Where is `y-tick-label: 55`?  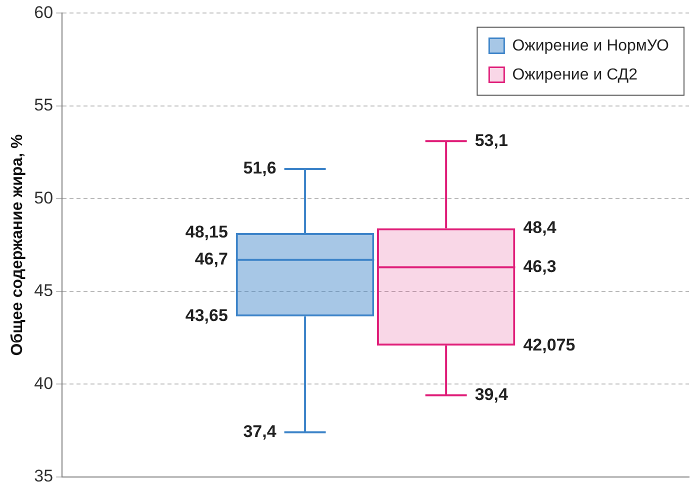 y-tick-label: 55 is located at coordinates (44, 105).